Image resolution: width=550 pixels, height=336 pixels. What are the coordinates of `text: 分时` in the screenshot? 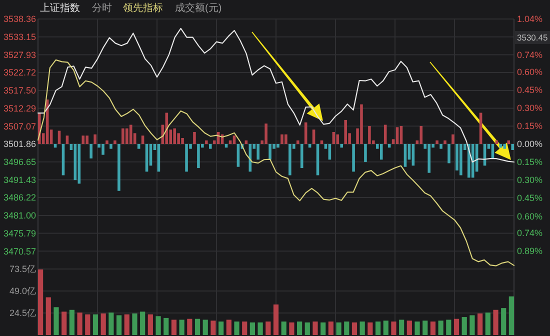 It's located at (102, 8).